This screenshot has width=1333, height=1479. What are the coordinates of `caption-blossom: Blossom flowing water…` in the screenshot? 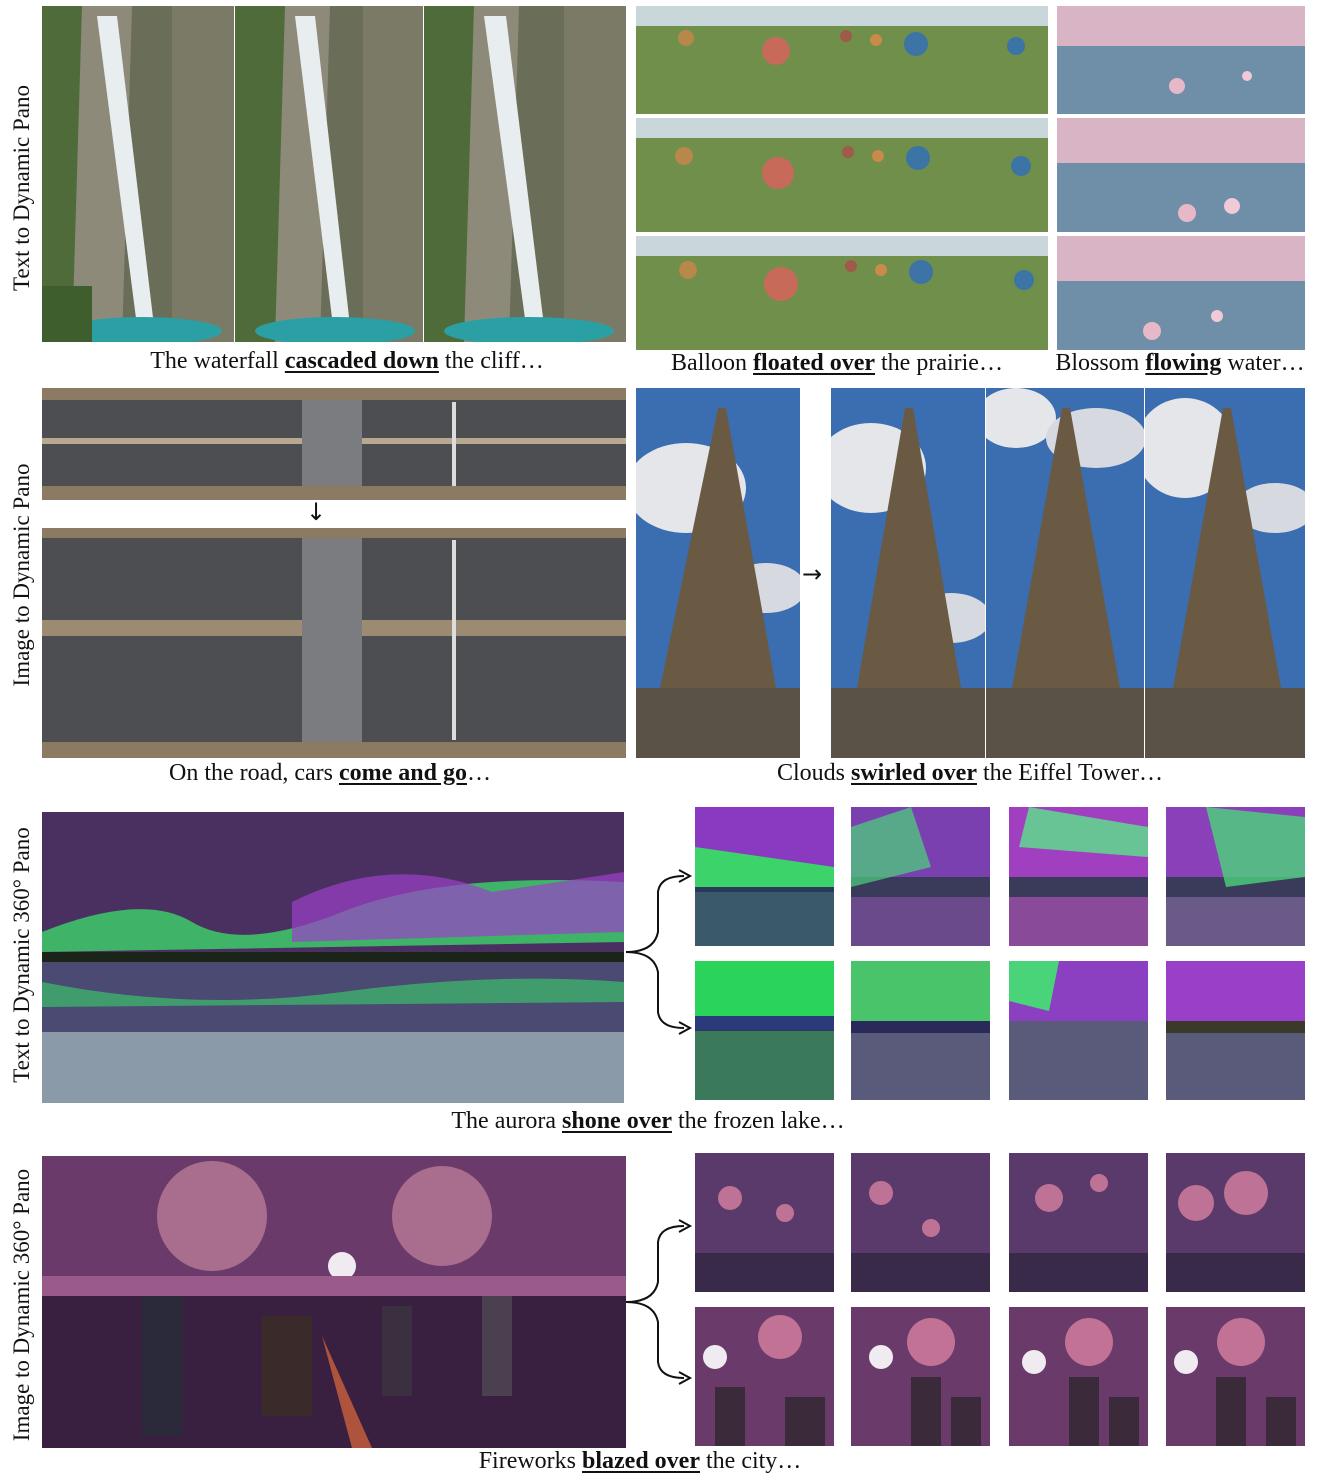 It's located at (1180, 363).